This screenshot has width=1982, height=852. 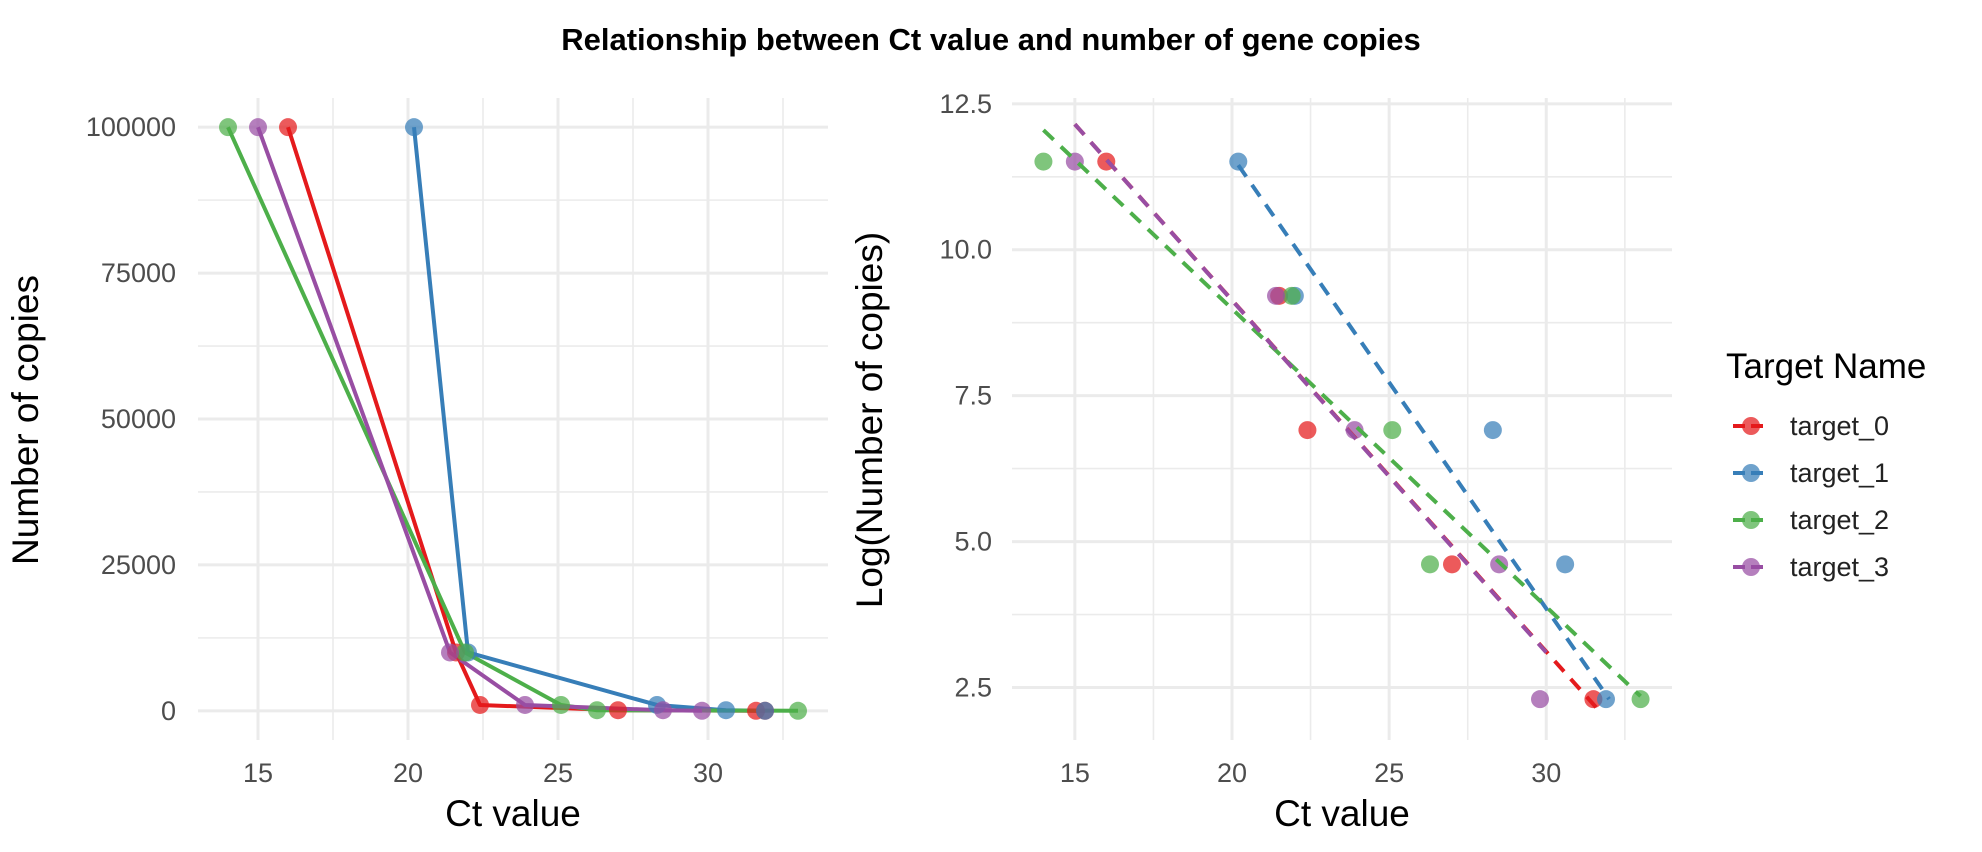 What do you see at coordinates (1839, 567) in the screenshot?
I see `legend-label-target_3: target_3` at bounding box center [1839, 567].